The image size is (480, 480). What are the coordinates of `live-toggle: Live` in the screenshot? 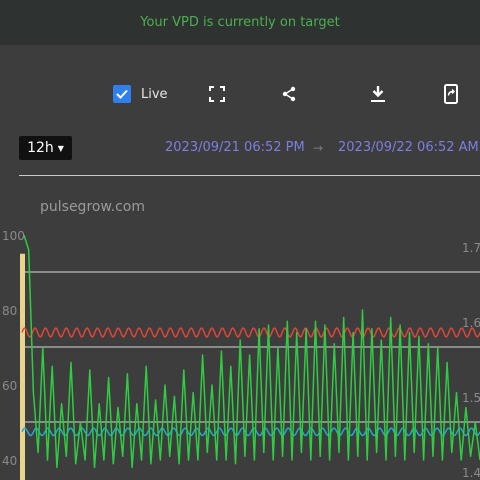 It's located at (143, 94).